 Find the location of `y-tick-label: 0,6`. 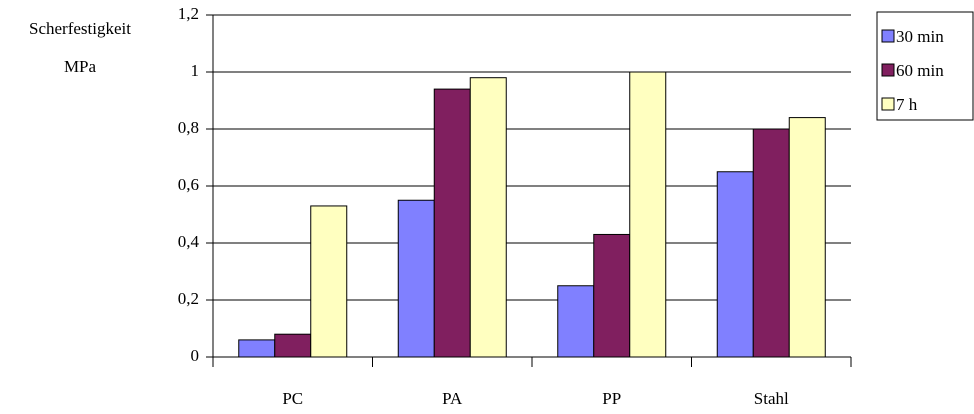

y-tick-label: 0,6 is located at coordinates (188, 184).